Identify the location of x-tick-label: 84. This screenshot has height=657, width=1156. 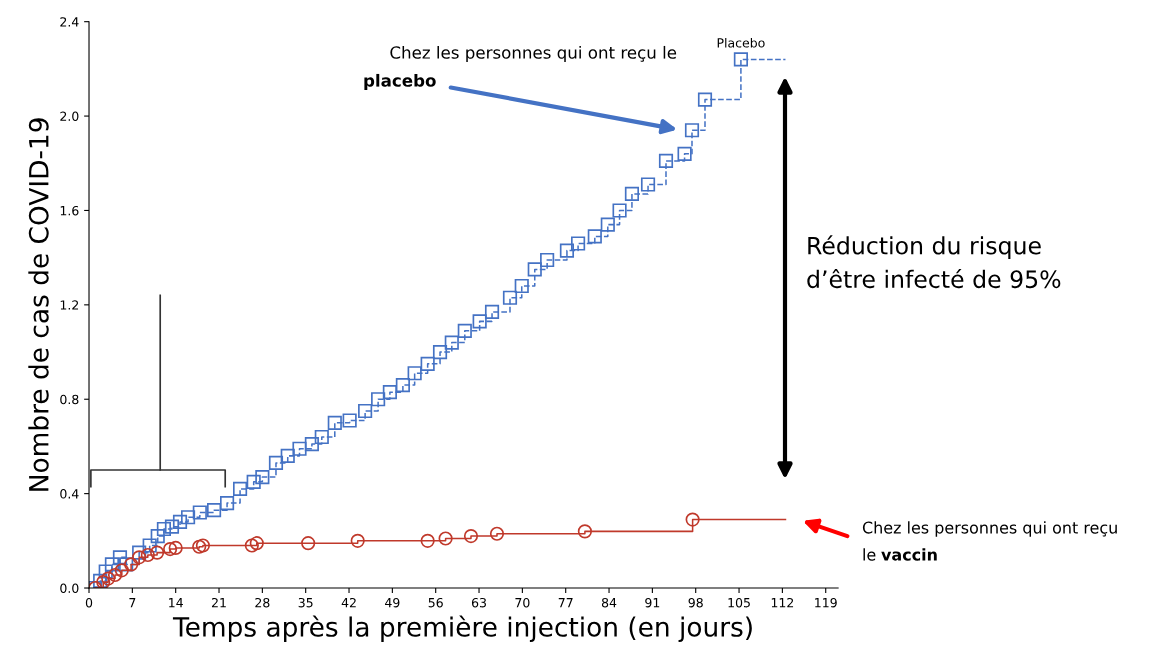
(609, 602).